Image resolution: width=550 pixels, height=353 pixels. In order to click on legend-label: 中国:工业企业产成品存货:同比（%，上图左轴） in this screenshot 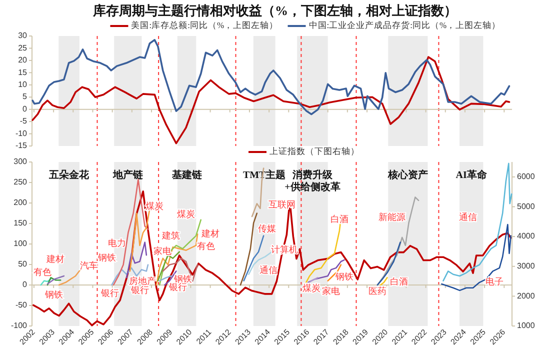, I will do `click(404, 25)`.